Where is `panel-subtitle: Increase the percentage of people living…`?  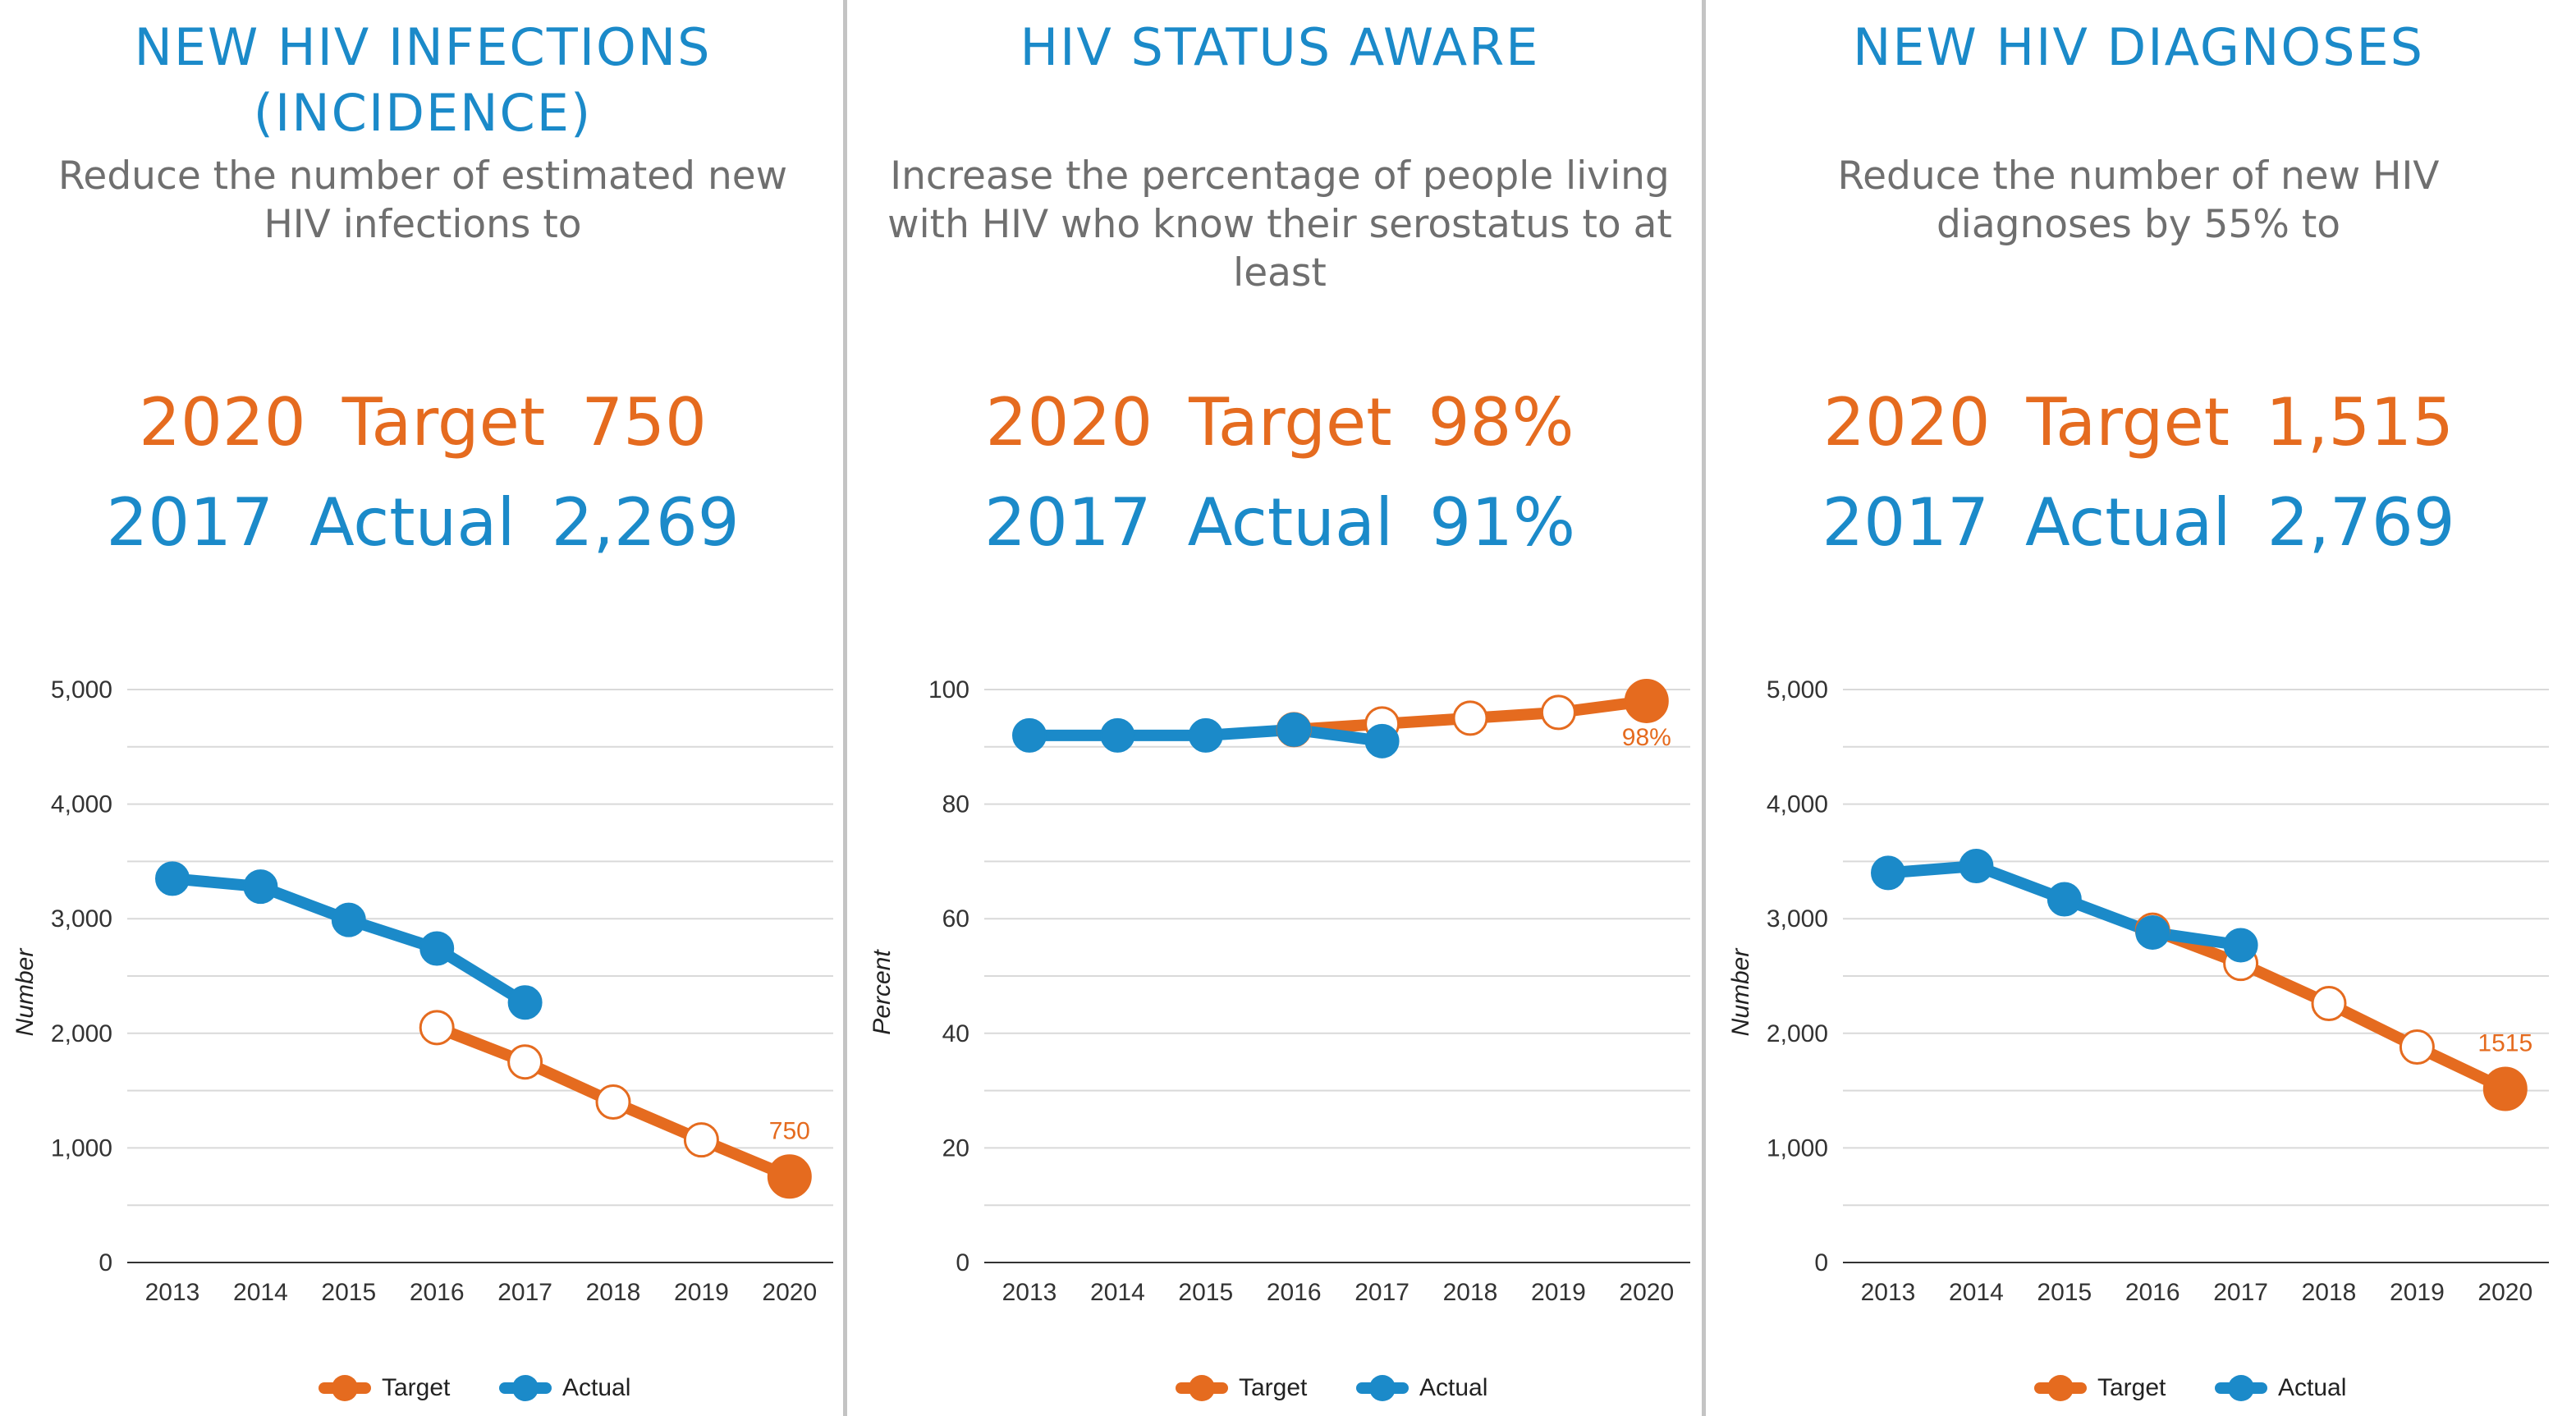 panel-subtitle: Increase the percentage of people living… is located at coordinates (1280, 225).